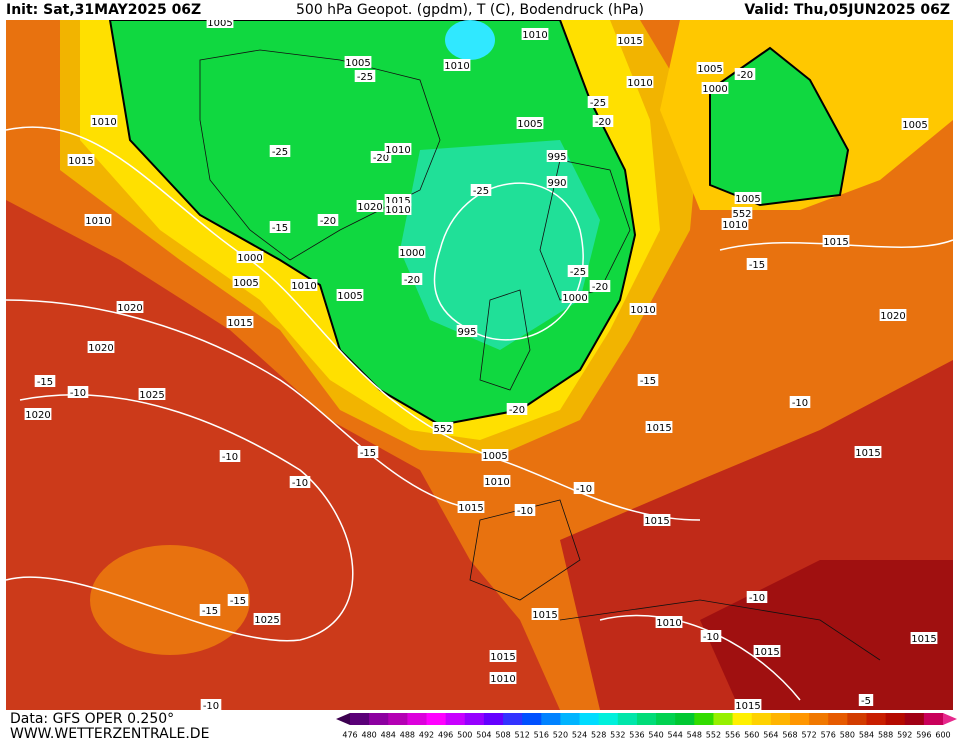  What do you see at coordinates (426, 735) in the screenshot?
I see `colorbar-label: 492` at bounding box center [426, 735].